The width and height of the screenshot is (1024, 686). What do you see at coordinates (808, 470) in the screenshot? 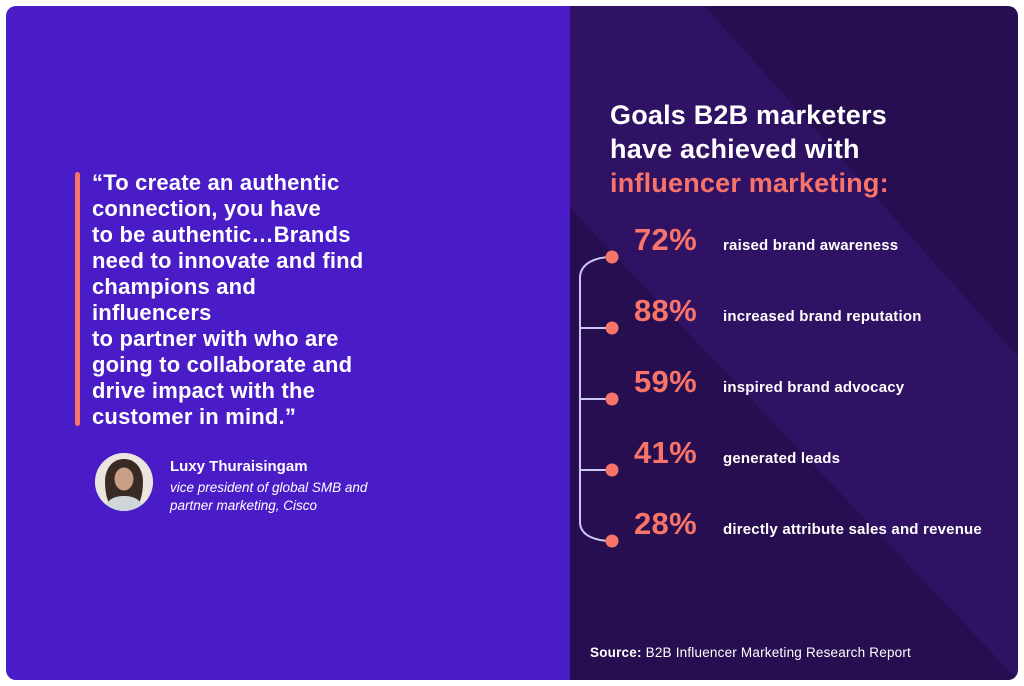
I see `stat-row: 41% generated leads` at bounding box center [808, 470].